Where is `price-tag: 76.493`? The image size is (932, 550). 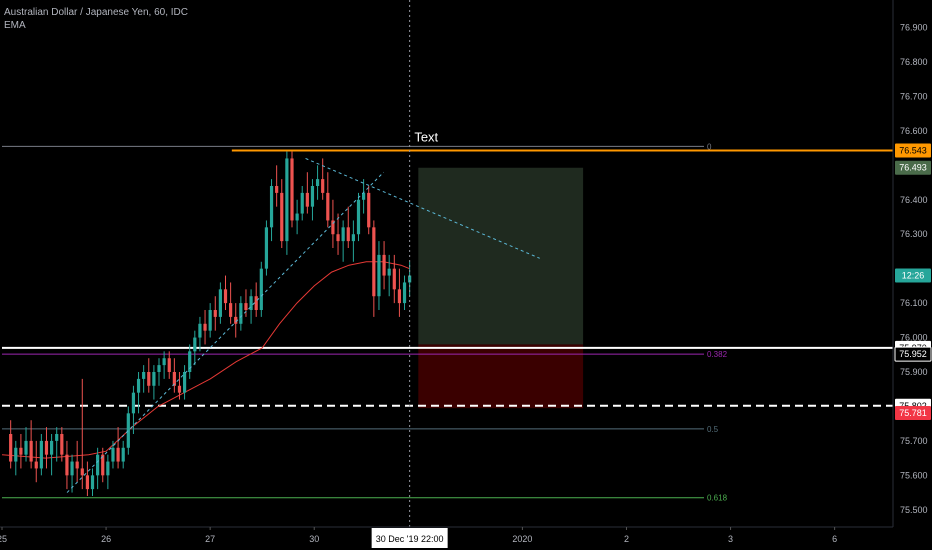 price-tag: 76.493 is located at coordinates (913, 167).